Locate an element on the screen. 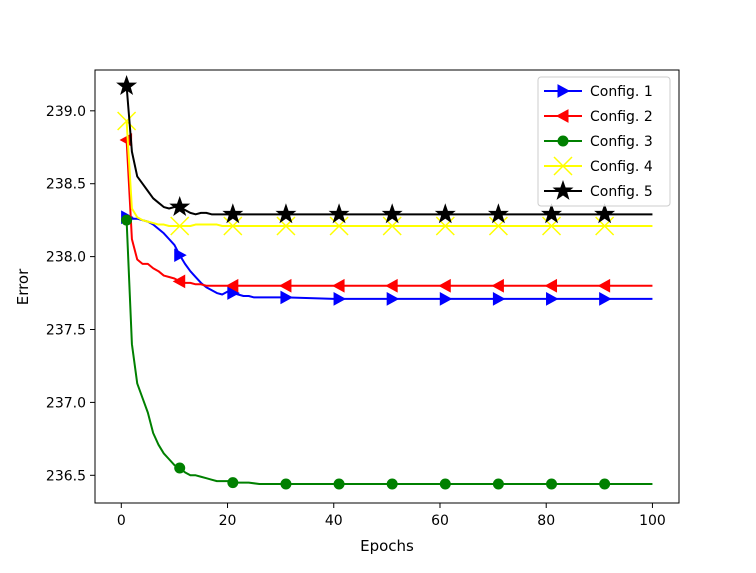  y-tick-label: 236.5 is located at coordinates (66, 476).